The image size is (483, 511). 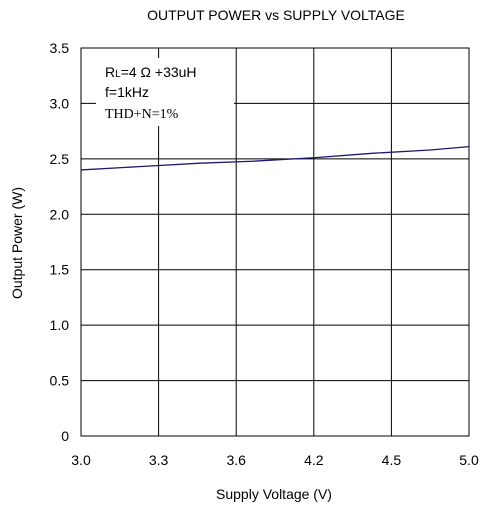 I want to click on x-tick-label: 3.6, so click(x=236, y=460).